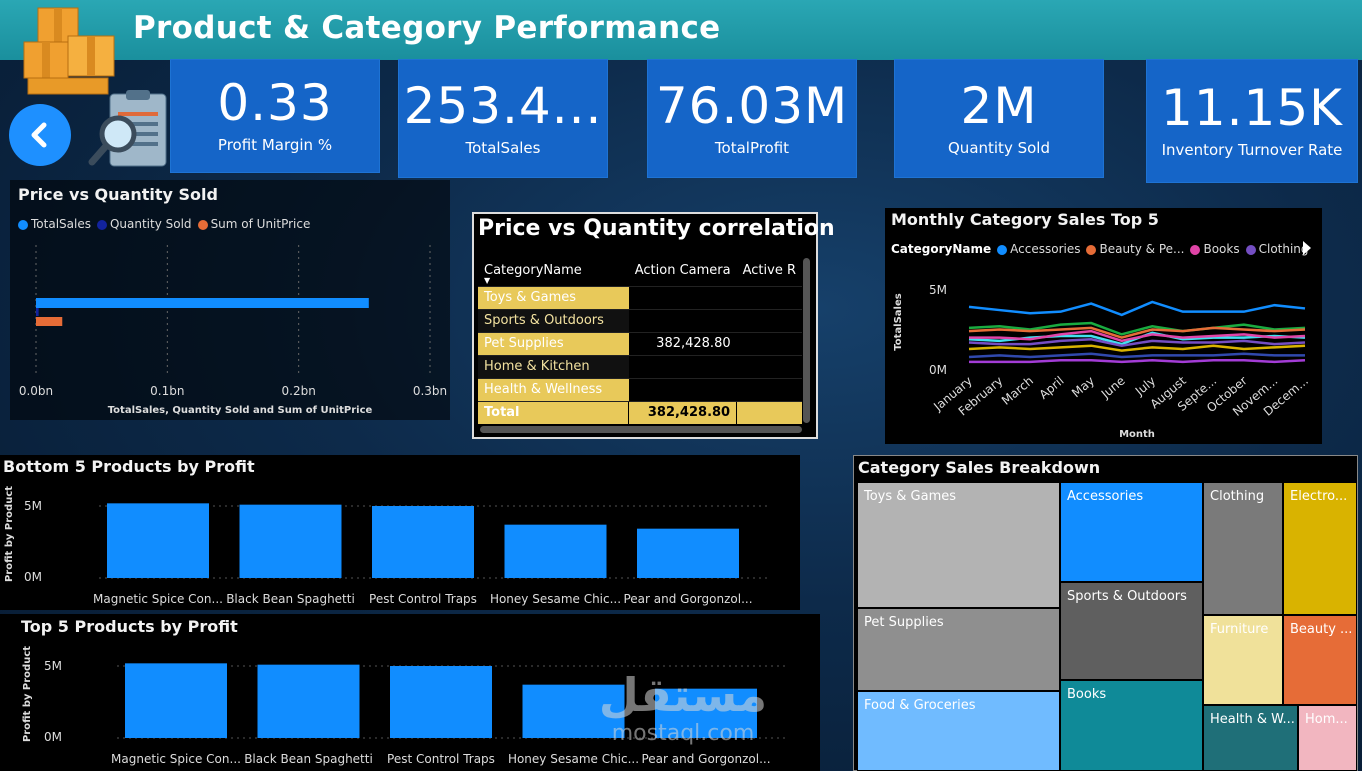  What do you see at coordinates (1137, 332) in the screenshot?
I see `line-series-beauty-pe-` at bounding box center [1137, 332].